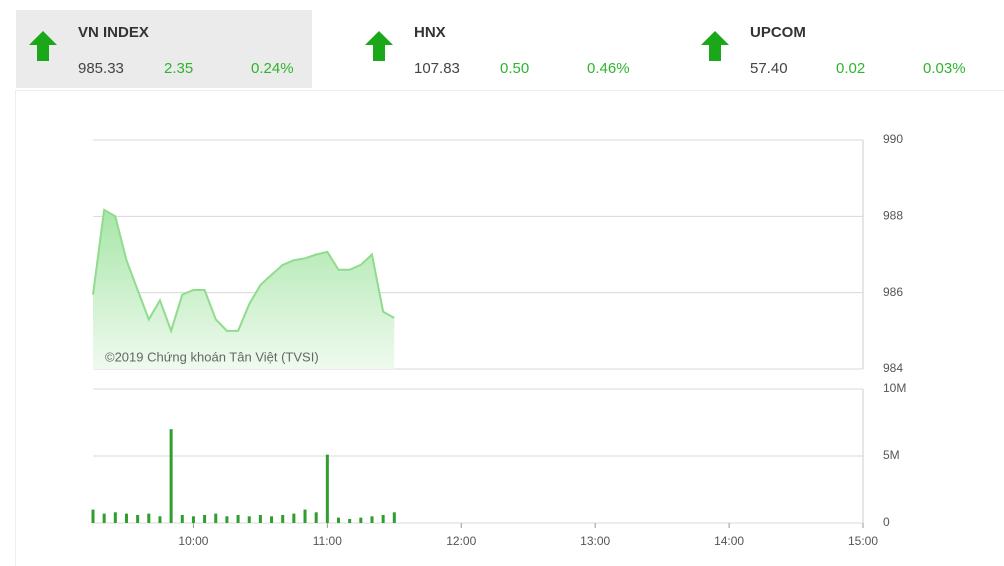 This screenshot has width=1004, height=566. What do you see at coordinates (193, 541) in the screenshot?
I see `x-tick-label: 10:00` at bounding box center [193, 541].